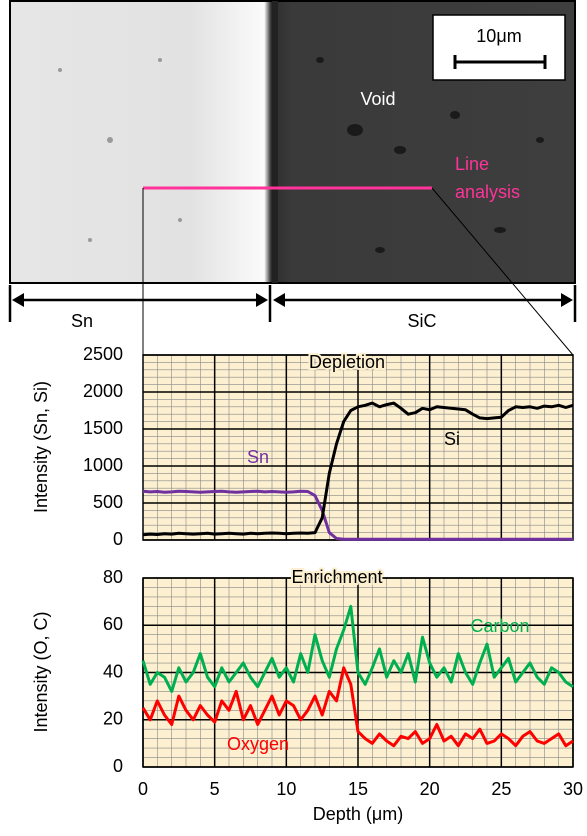 The image size is (587, 836). I want to click on connectors, so click(358, 271).